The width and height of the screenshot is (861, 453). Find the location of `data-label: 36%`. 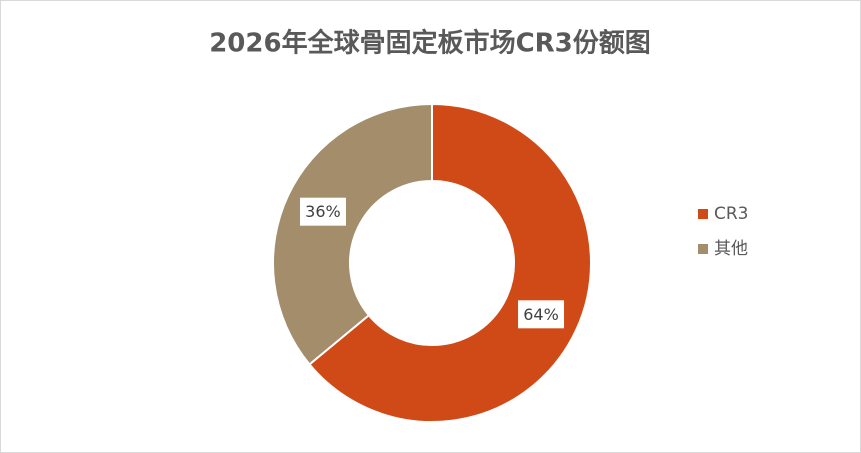

data-label: 36% is located at coordinates (323, 211).